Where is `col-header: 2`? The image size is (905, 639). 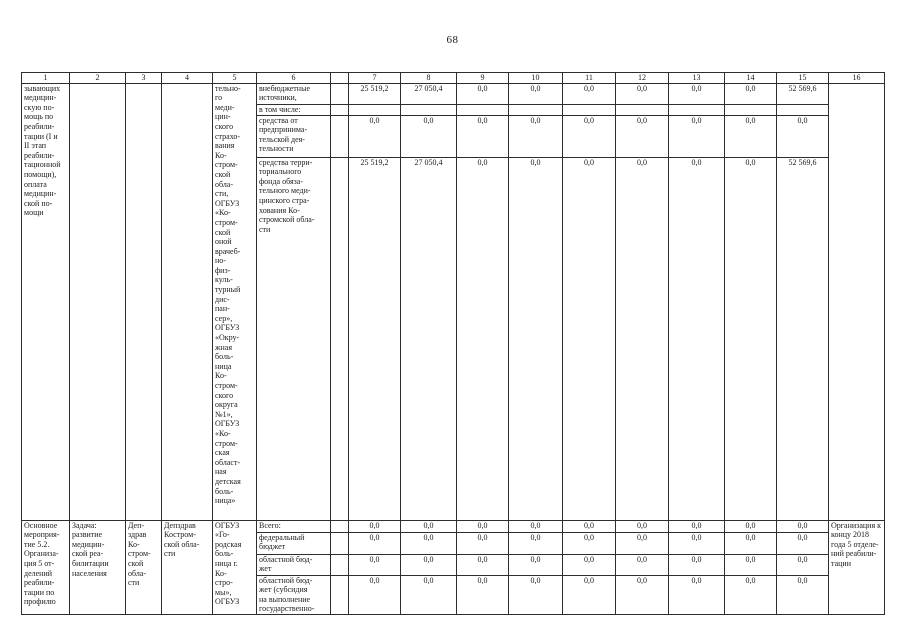
col-header: 2 is located at coordinates (97, 78).